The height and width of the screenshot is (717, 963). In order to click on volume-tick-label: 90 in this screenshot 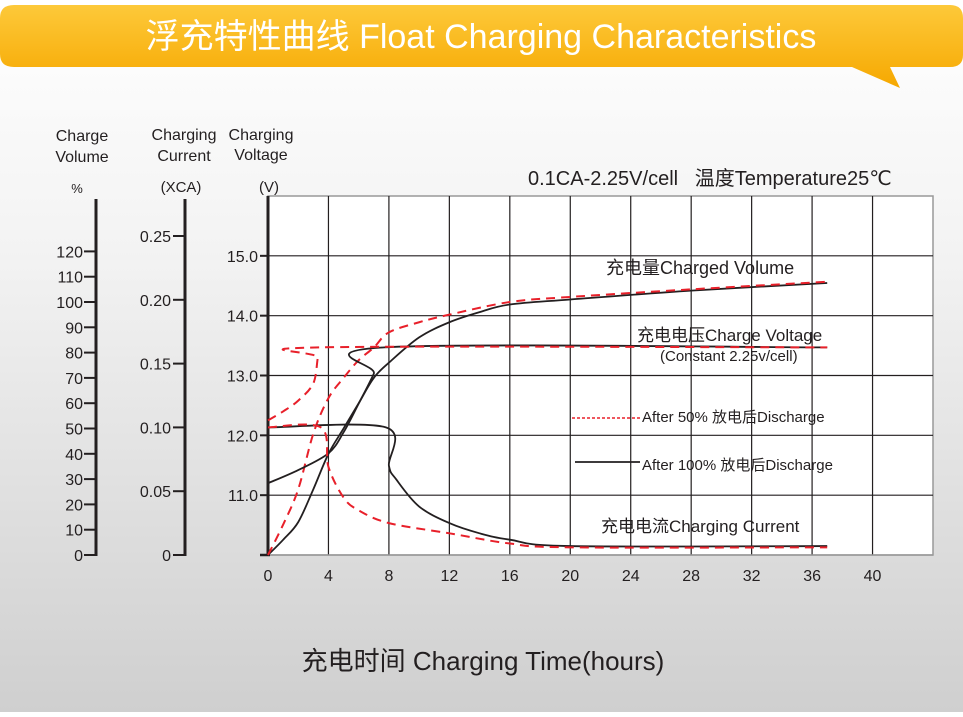, I will do `click(74, 328)`.